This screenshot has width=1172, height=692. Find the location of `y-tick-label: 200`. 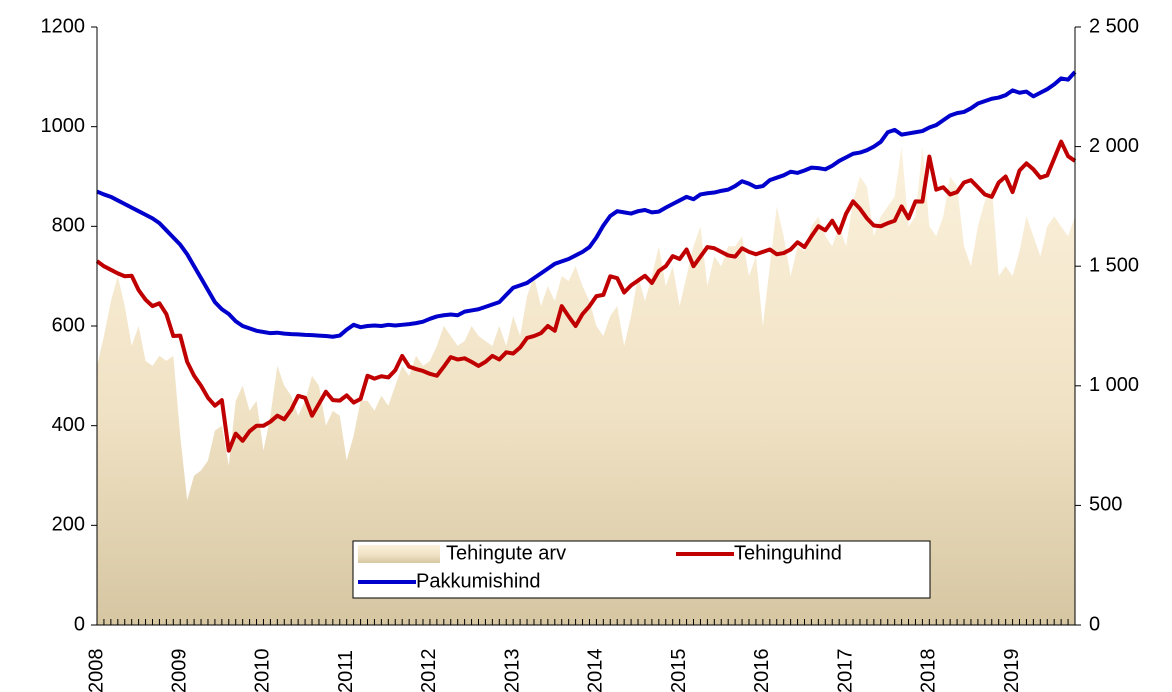

y-tick-label: 200 is located at coordinates (68, 525).